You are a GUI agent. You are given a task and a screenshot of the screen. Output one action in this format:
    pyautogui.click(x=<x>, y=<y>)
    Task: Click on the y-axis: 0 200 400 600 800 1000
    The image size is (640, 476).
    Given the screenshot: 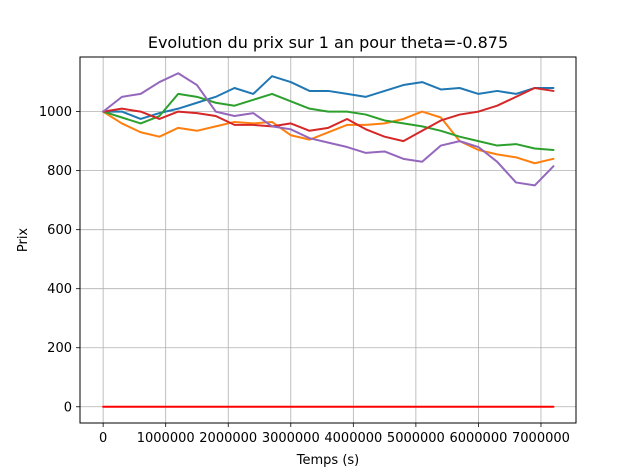 What is the action you would take?
    pyautogui.click(x=59, y=260)
    